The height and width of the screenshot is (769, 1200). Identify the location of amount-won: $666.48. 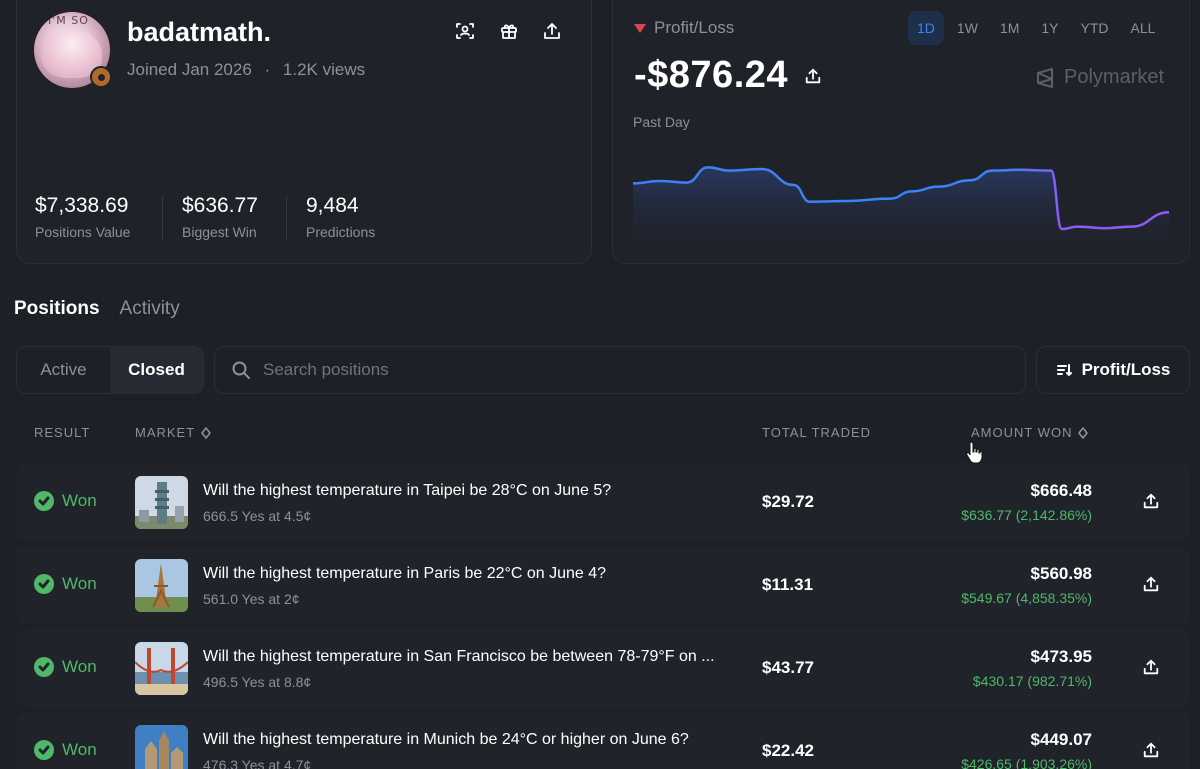
(1061, 490).